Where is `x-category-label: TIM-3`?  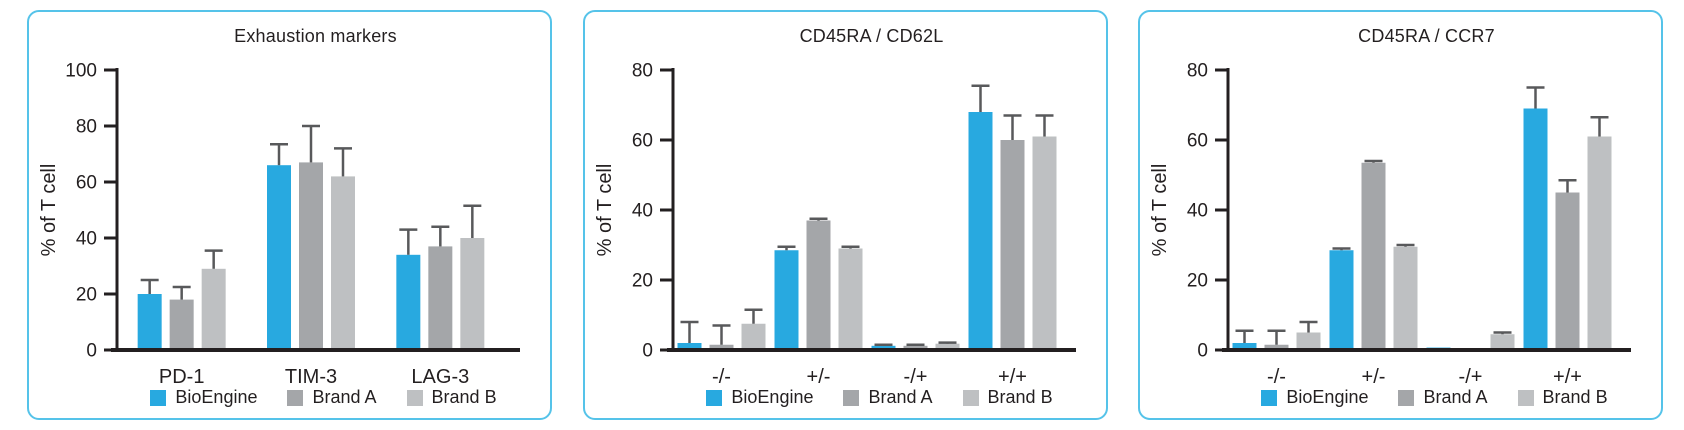
x-category-label: TIM-3 is located at coordinates (311, 376).